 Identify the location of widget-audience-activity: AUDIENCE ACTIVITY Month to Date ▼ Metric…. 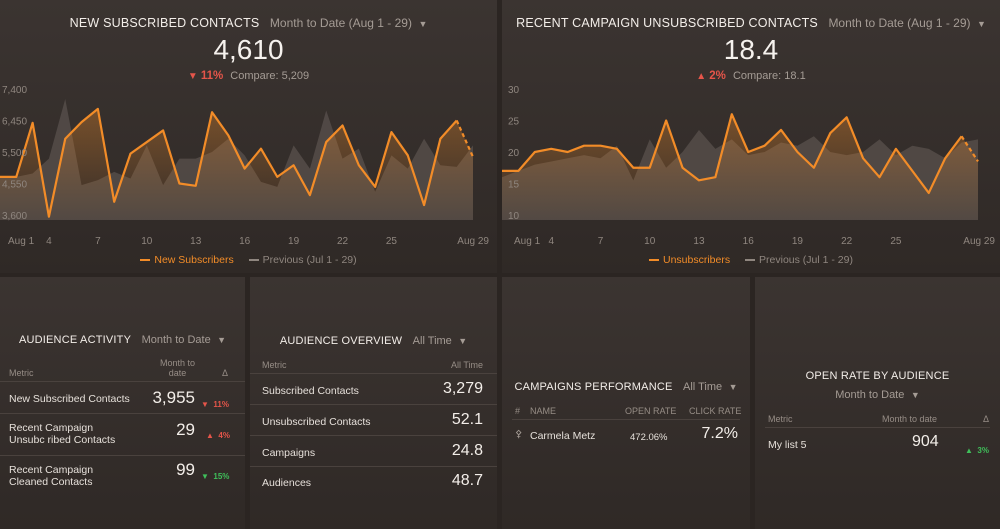
(122, 403).